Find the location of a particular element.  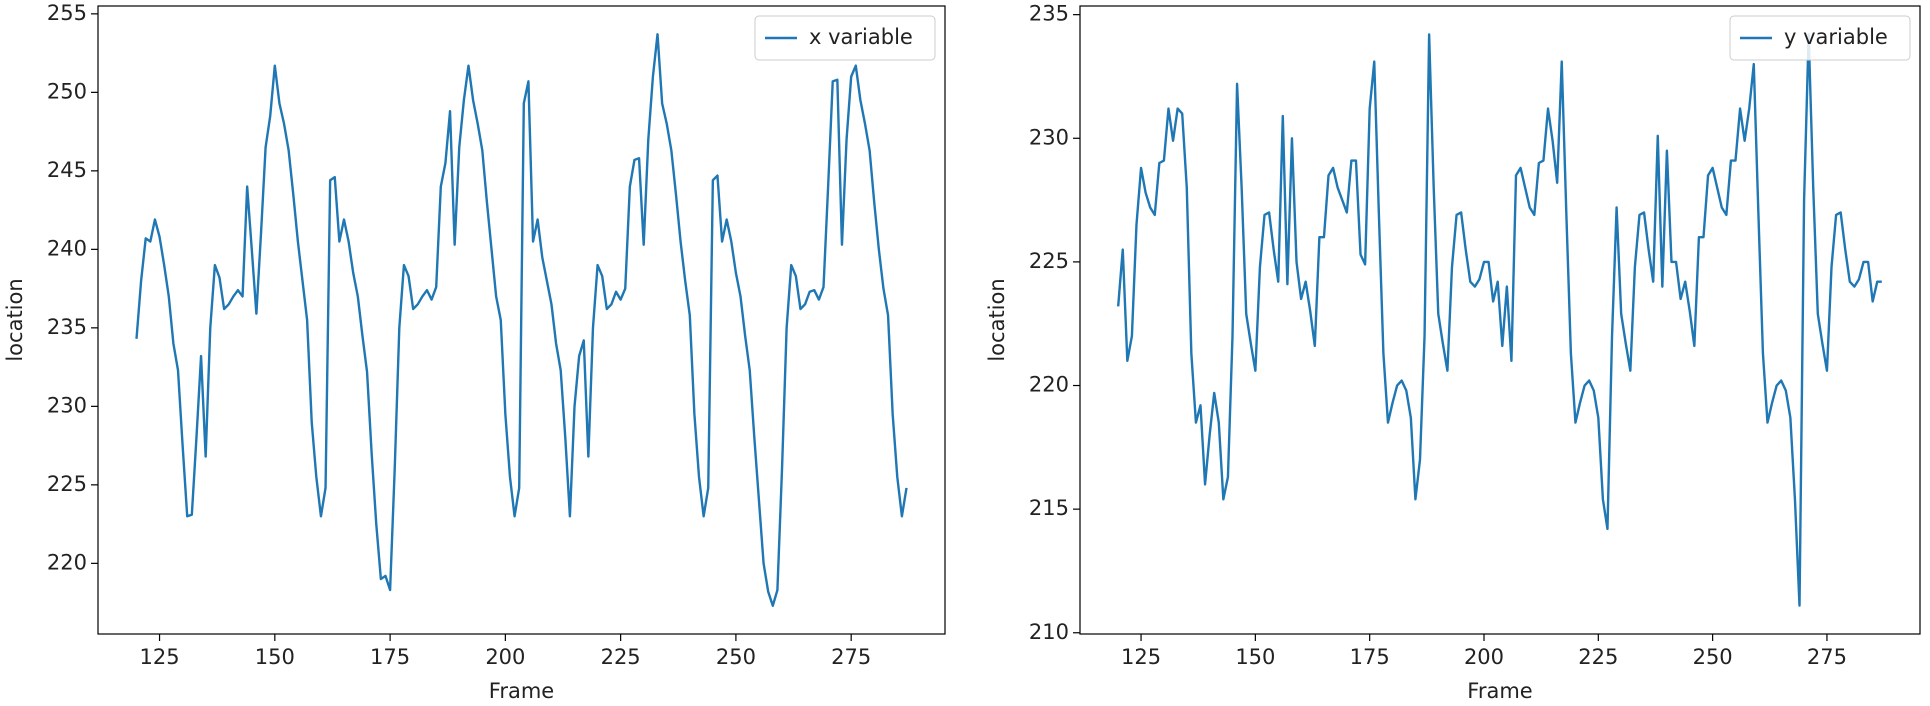

legend: y variable is located at coordinates (1820, 38).